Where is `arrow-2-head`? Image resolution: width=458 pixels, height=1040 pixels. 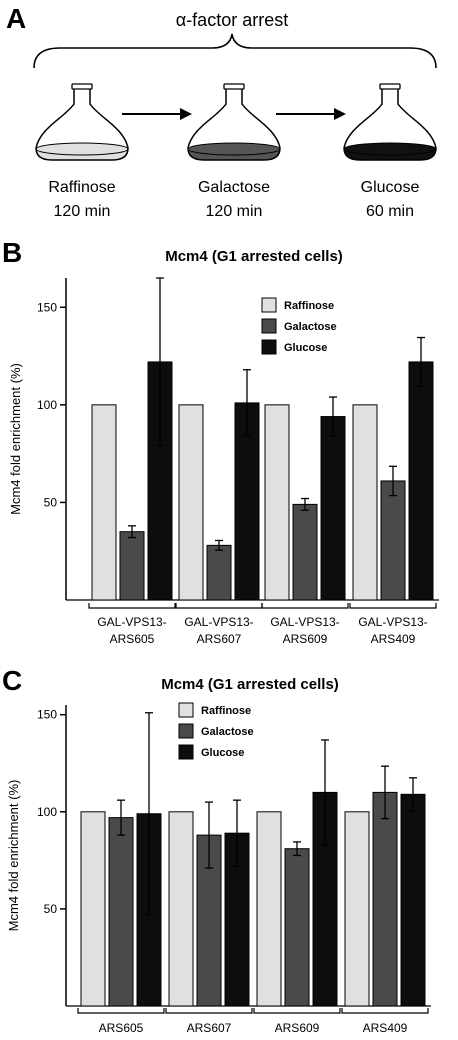 arrow-2-head is located at coordinates (340, 114).